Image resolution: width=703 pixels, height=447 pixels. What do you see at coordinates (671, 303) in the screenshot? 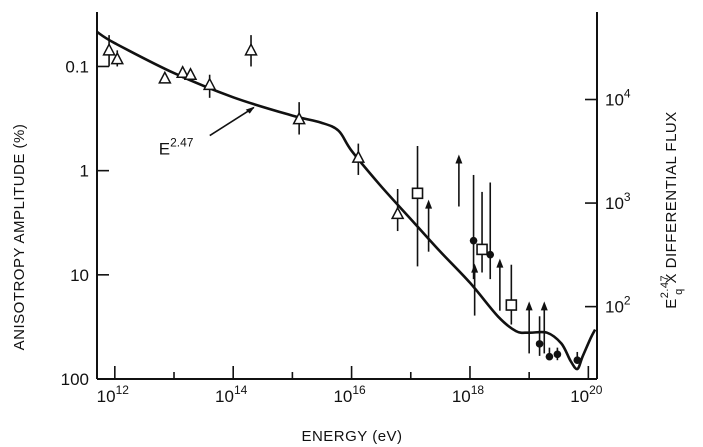
I see `y-right-axis-label-base: E` at bounding box center [671, 303].